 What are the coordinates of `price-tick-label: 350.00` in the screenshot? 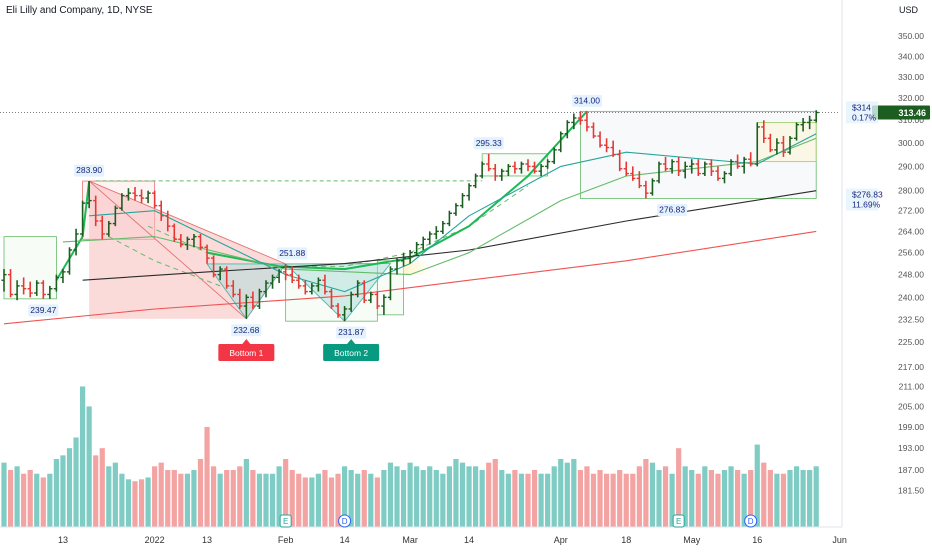 It's located at (911, 36).